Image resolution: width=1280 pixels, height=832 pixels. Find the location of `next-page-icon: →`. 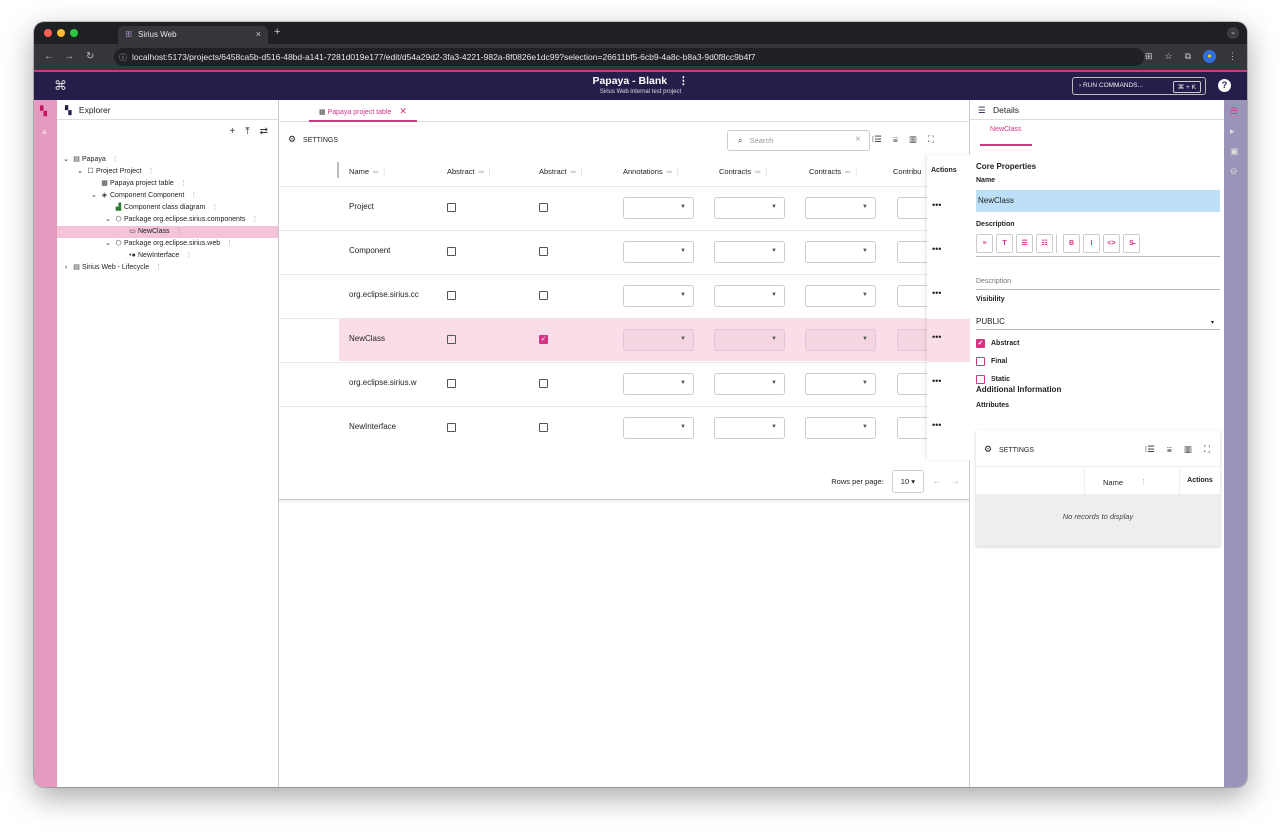

next-page-icon: → is located at coordinates (955, 481).